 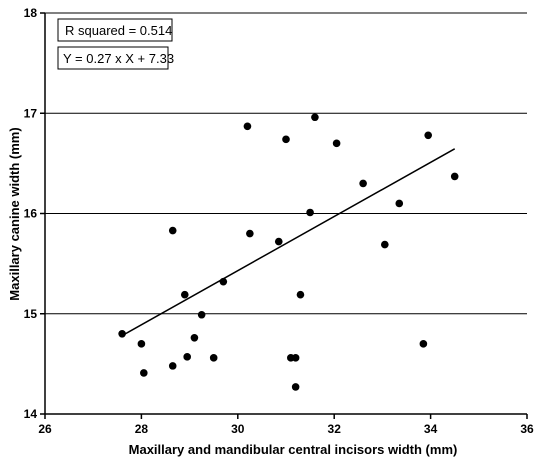 What do you see at coordinates (31, 214) in the screenshot?
I see `y-tick-label: 16` at bounding box center [31, 214].